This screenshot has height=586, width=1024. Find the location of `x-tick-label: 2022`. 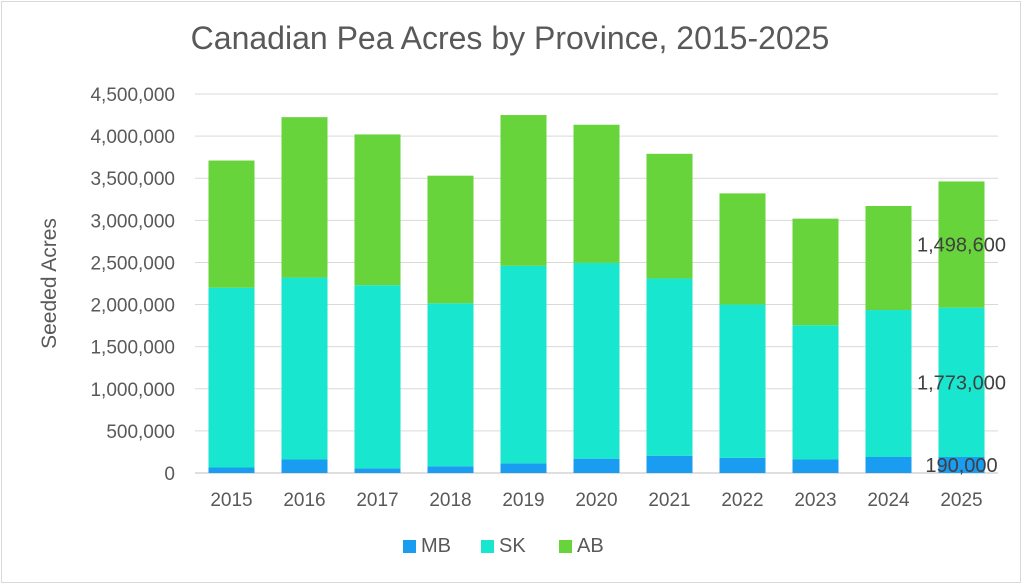

x-tick-label: 2022 is located at coordinates (742, 500).